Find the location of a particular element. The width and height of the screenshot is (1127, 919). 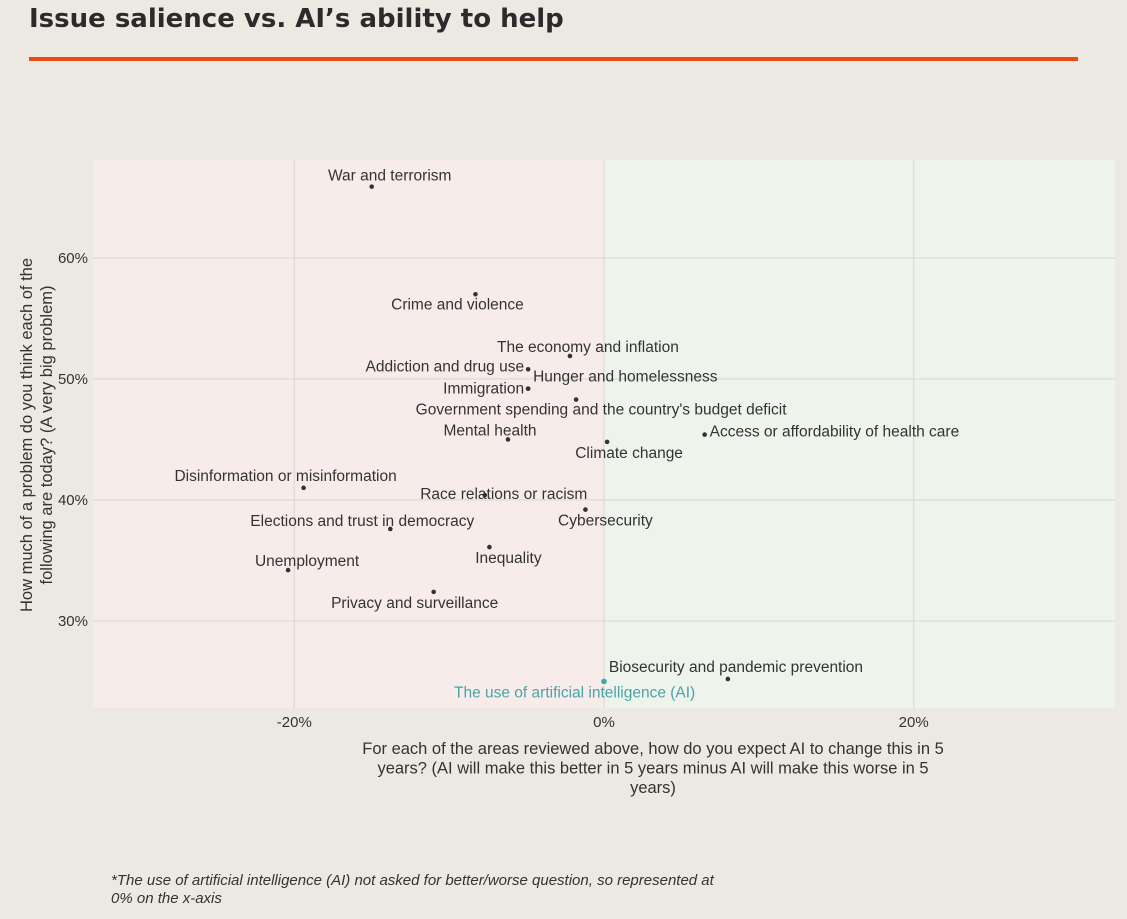

data-label: Race relations or racism is located at coordinates (503, 494).